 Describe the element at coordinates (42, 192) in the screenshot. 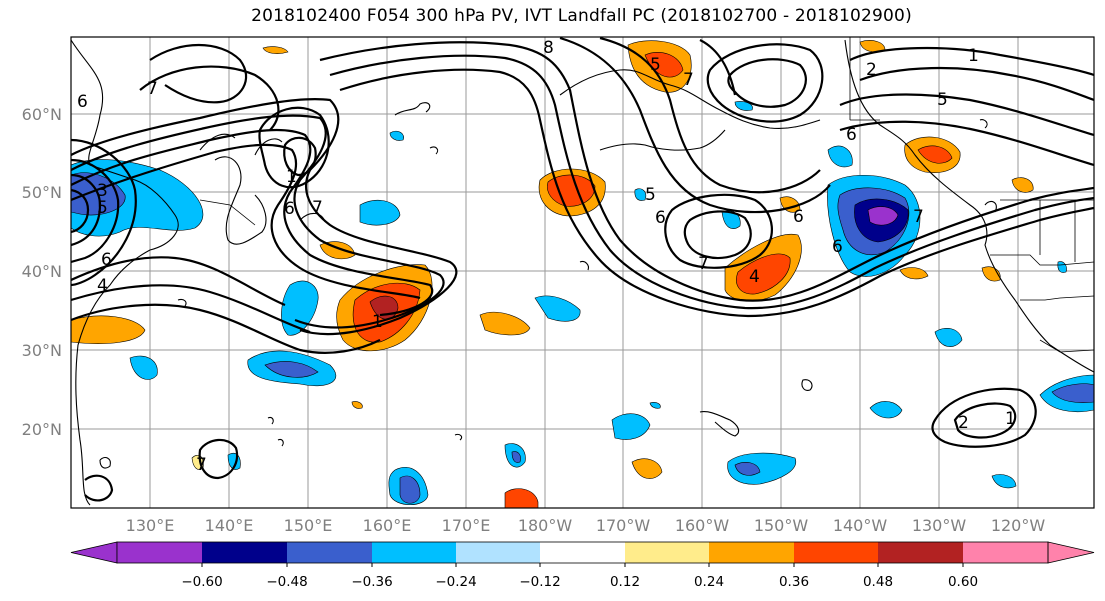

I see `latitude-label: 50°N` at that location.